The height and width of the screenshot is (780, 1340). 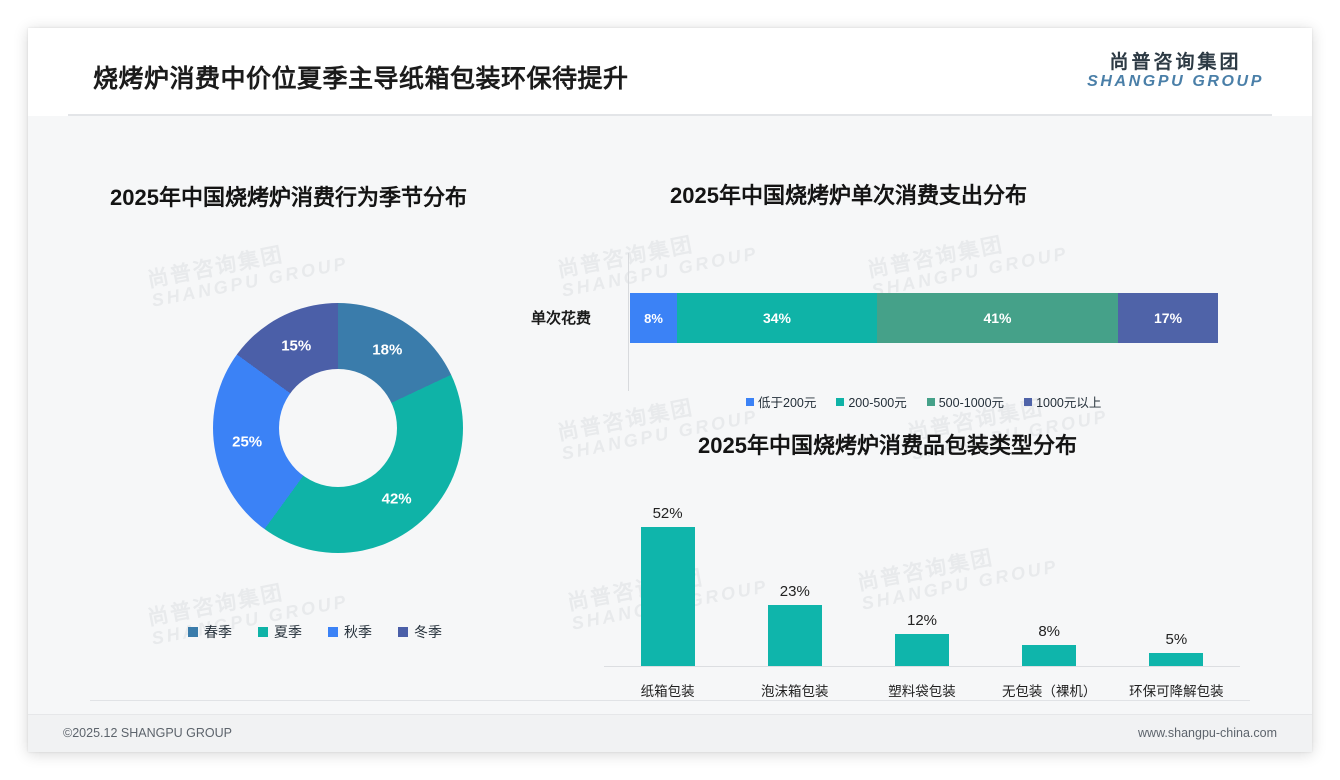 What do you see at coordinates (794, 591) in the screenshot?
I see `column-value-label: 23%` at bounding box center [794, 591].